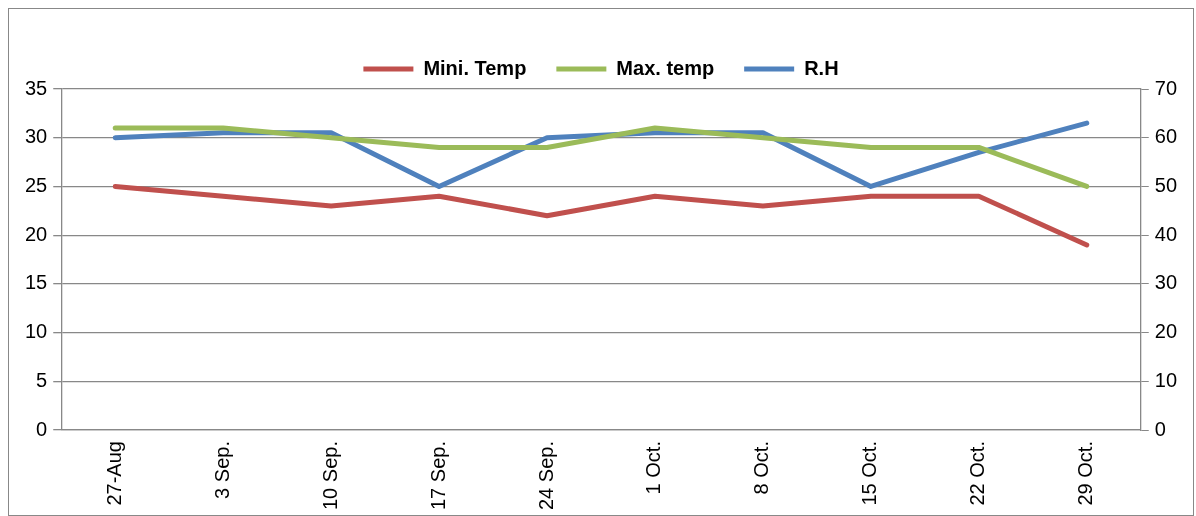 The width and height of the screenshot is (1196, 516). I want to click on x-tick-label: 15 Oct., so click(869, 473).